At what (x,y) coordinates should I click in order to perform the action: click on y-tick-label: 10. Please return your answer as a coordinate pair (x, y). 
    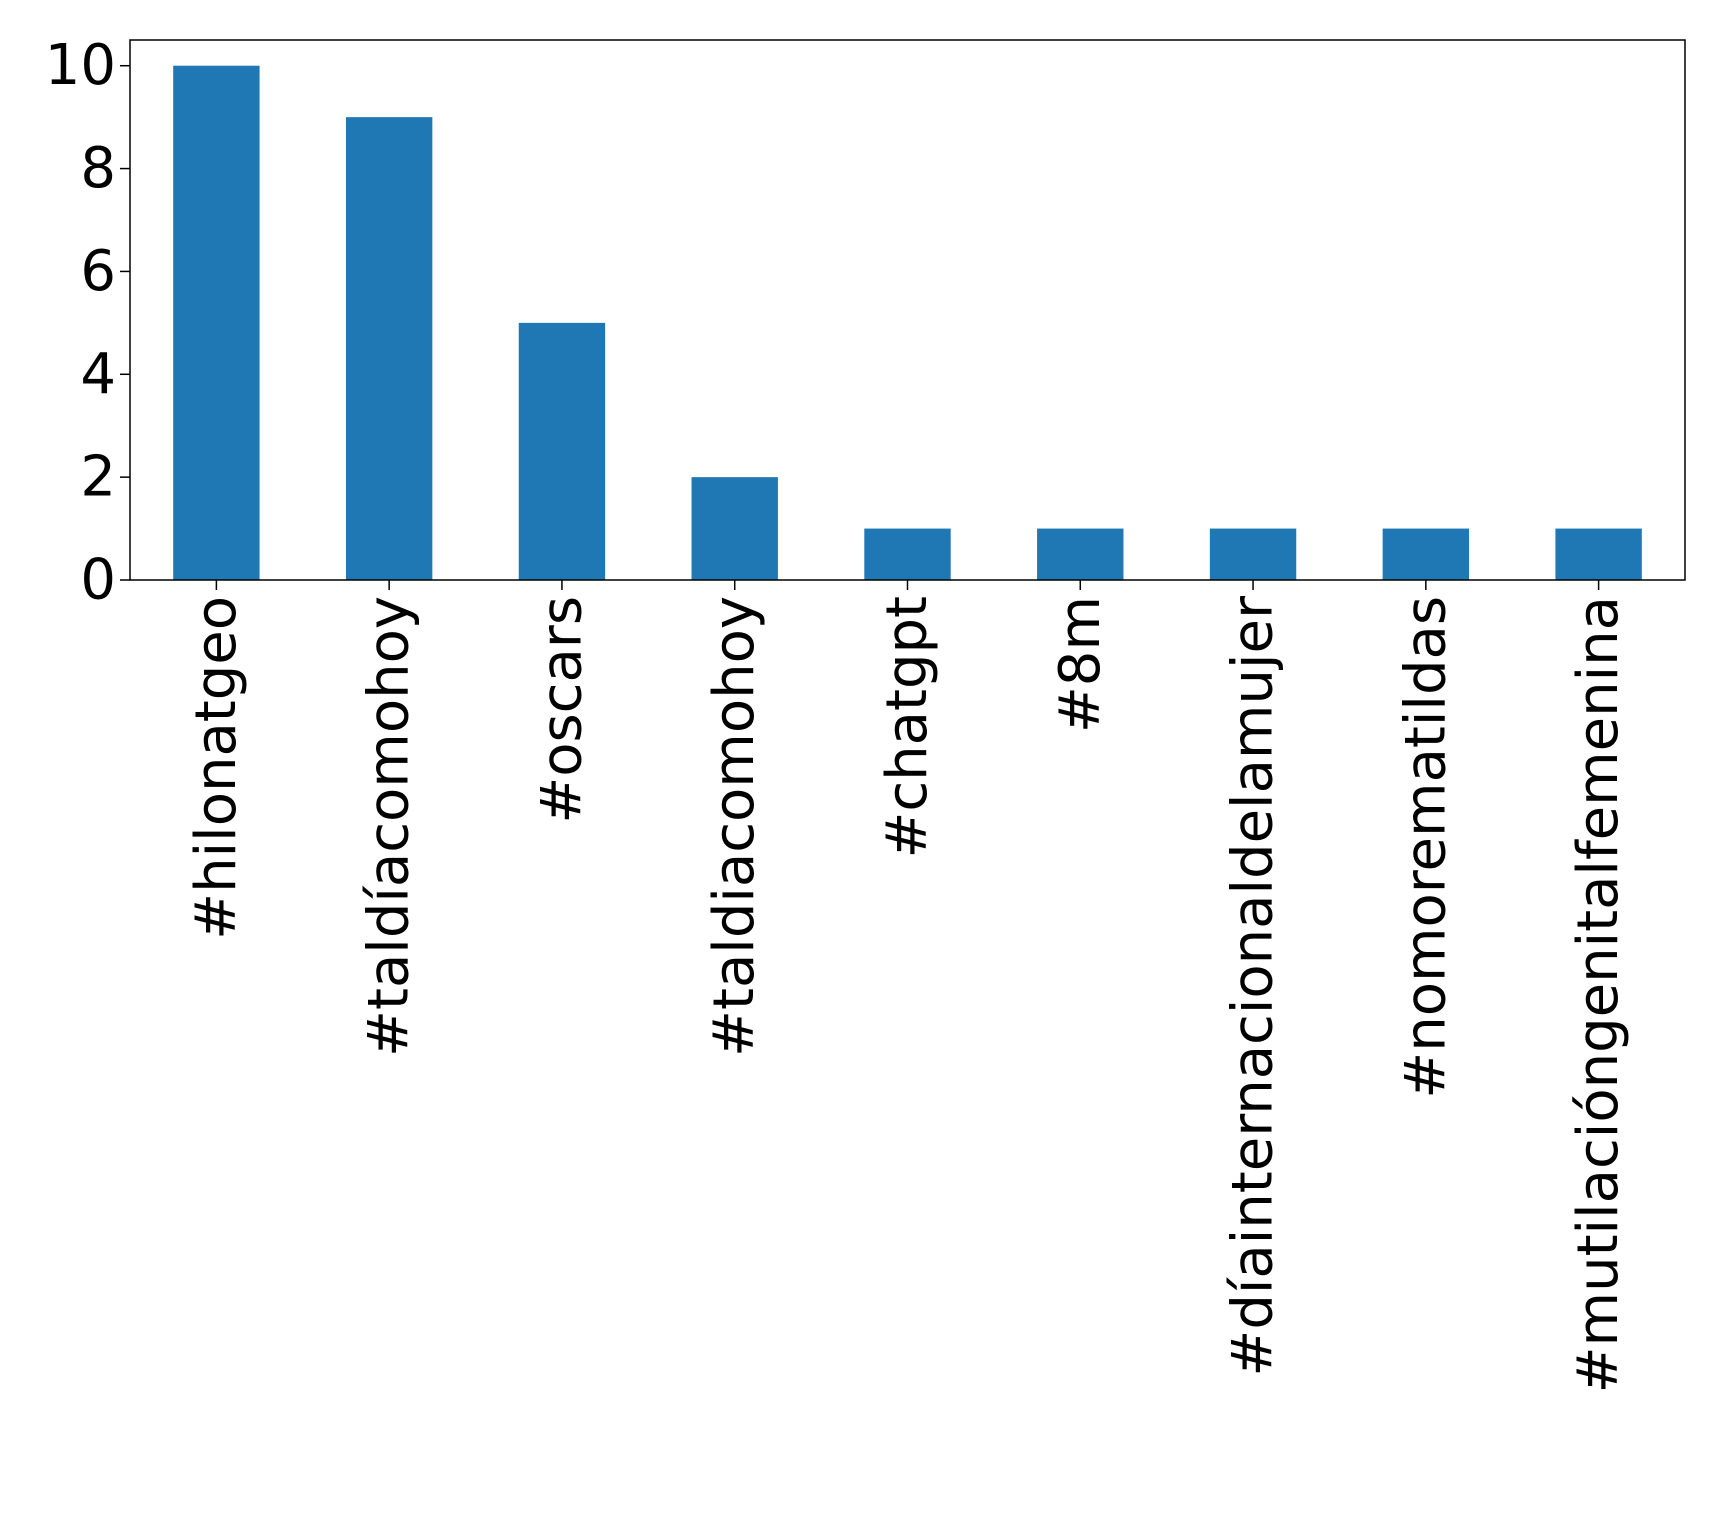
    Looking at the image, I should click on (80, 65).